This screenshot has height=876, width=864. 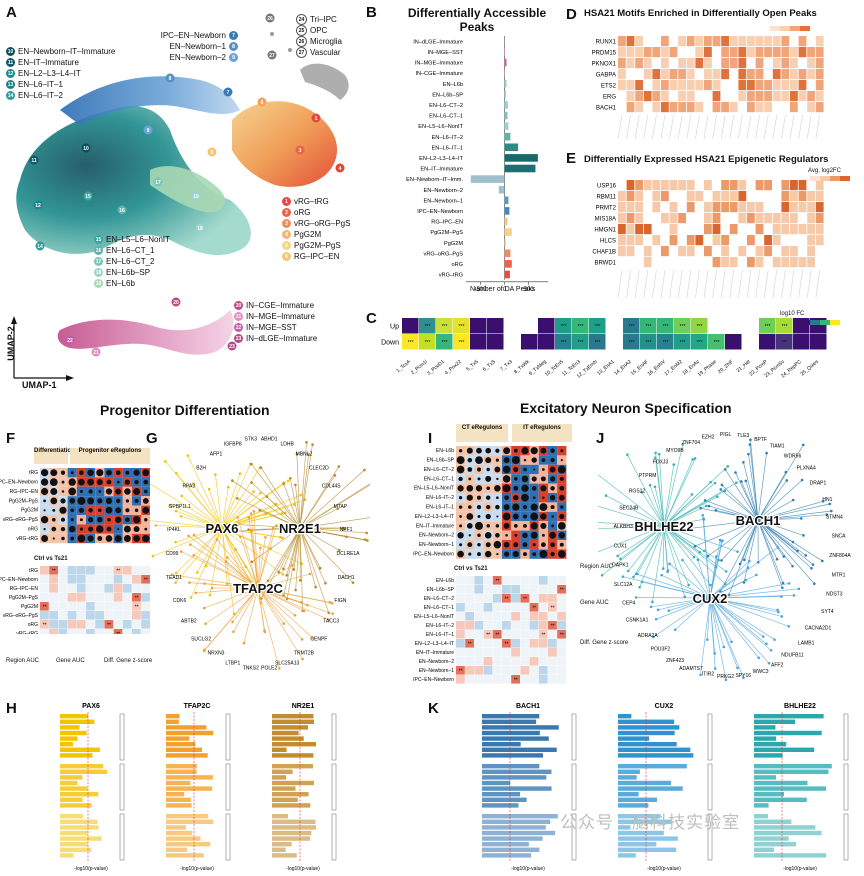 What do you see at coordinates (815, 178) in the screenshot?
I see `colorbar-segment` at bounding box center [815, 178].